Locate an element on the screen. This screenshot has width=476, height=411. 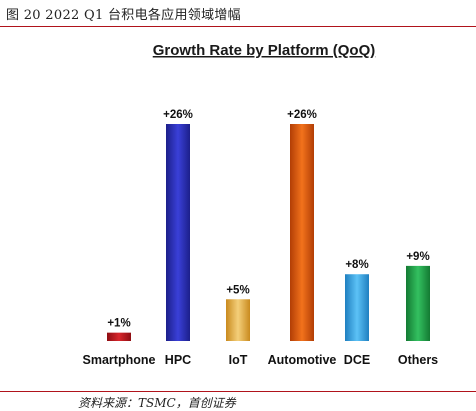
top-rule is located at coordinates (238, 26).